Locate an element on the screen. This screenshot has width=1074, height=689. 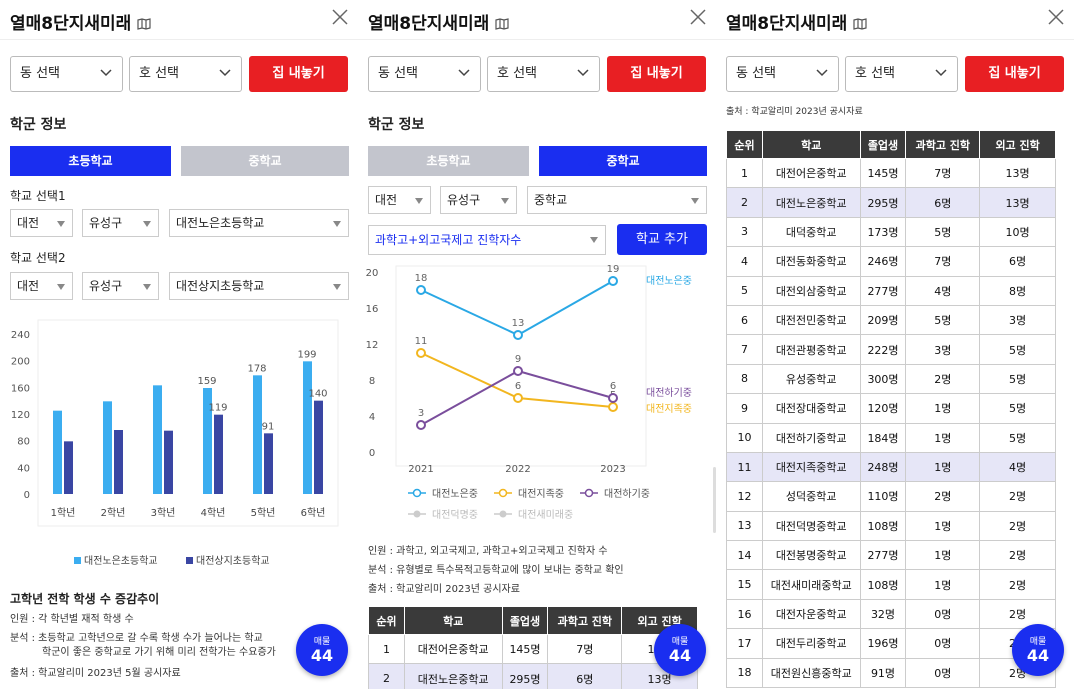
table-cell: 6 is located at coordinates (744, 320).